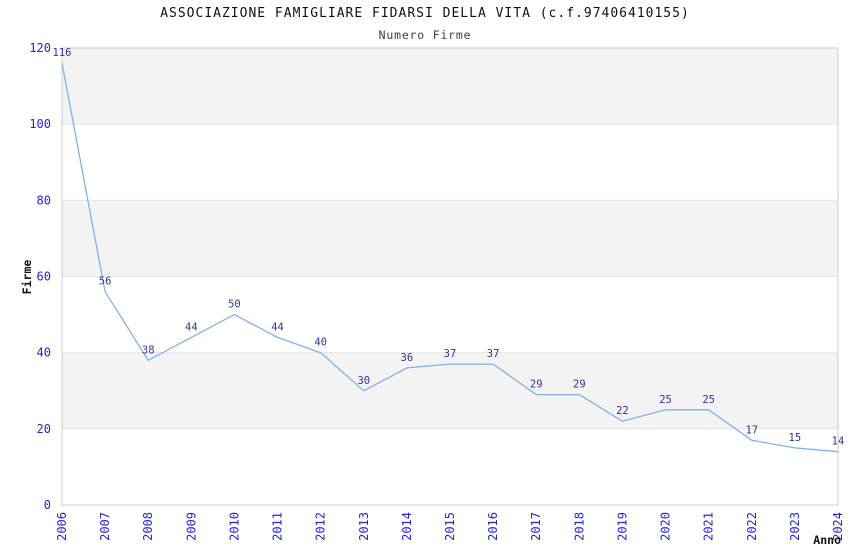 The image size is (850, 550). What do you see at coordinates (450, 526) in the screenshot?
I see `x-tick-label: 2015` at bounding box center [450, 526].